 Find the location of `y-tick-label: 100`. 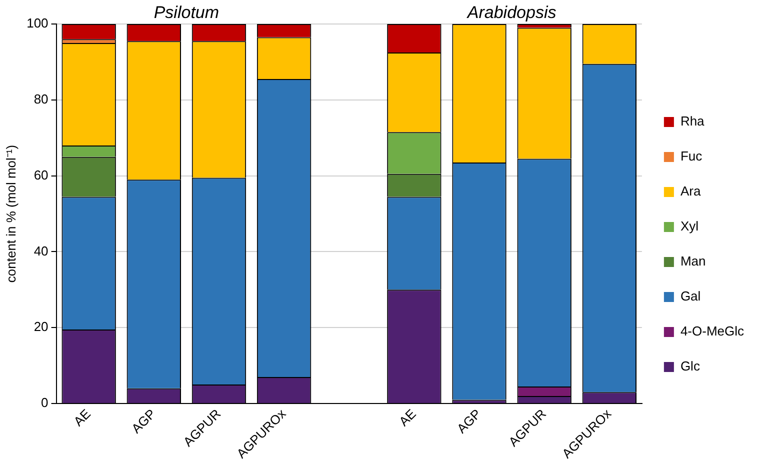

y-tick-label: 100 is located at coordinates (37, 23).